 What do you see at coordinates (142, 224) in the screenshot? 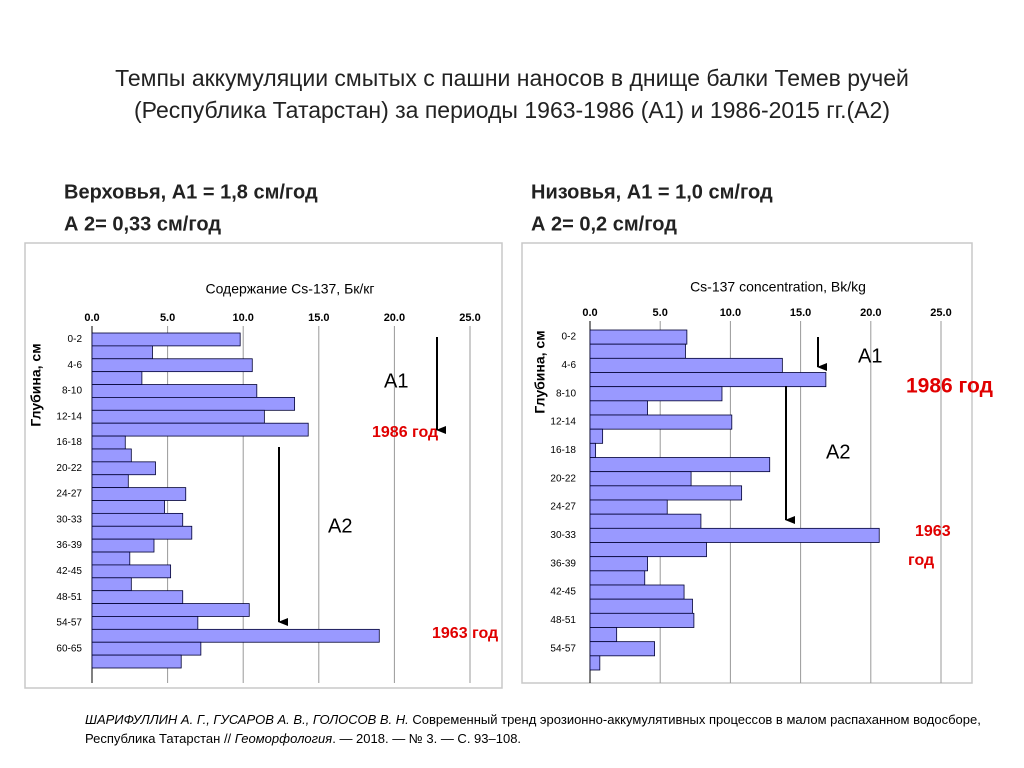
I see `panel-heading: А 2= 0,33 см/год` at bounding box center [142, 224].